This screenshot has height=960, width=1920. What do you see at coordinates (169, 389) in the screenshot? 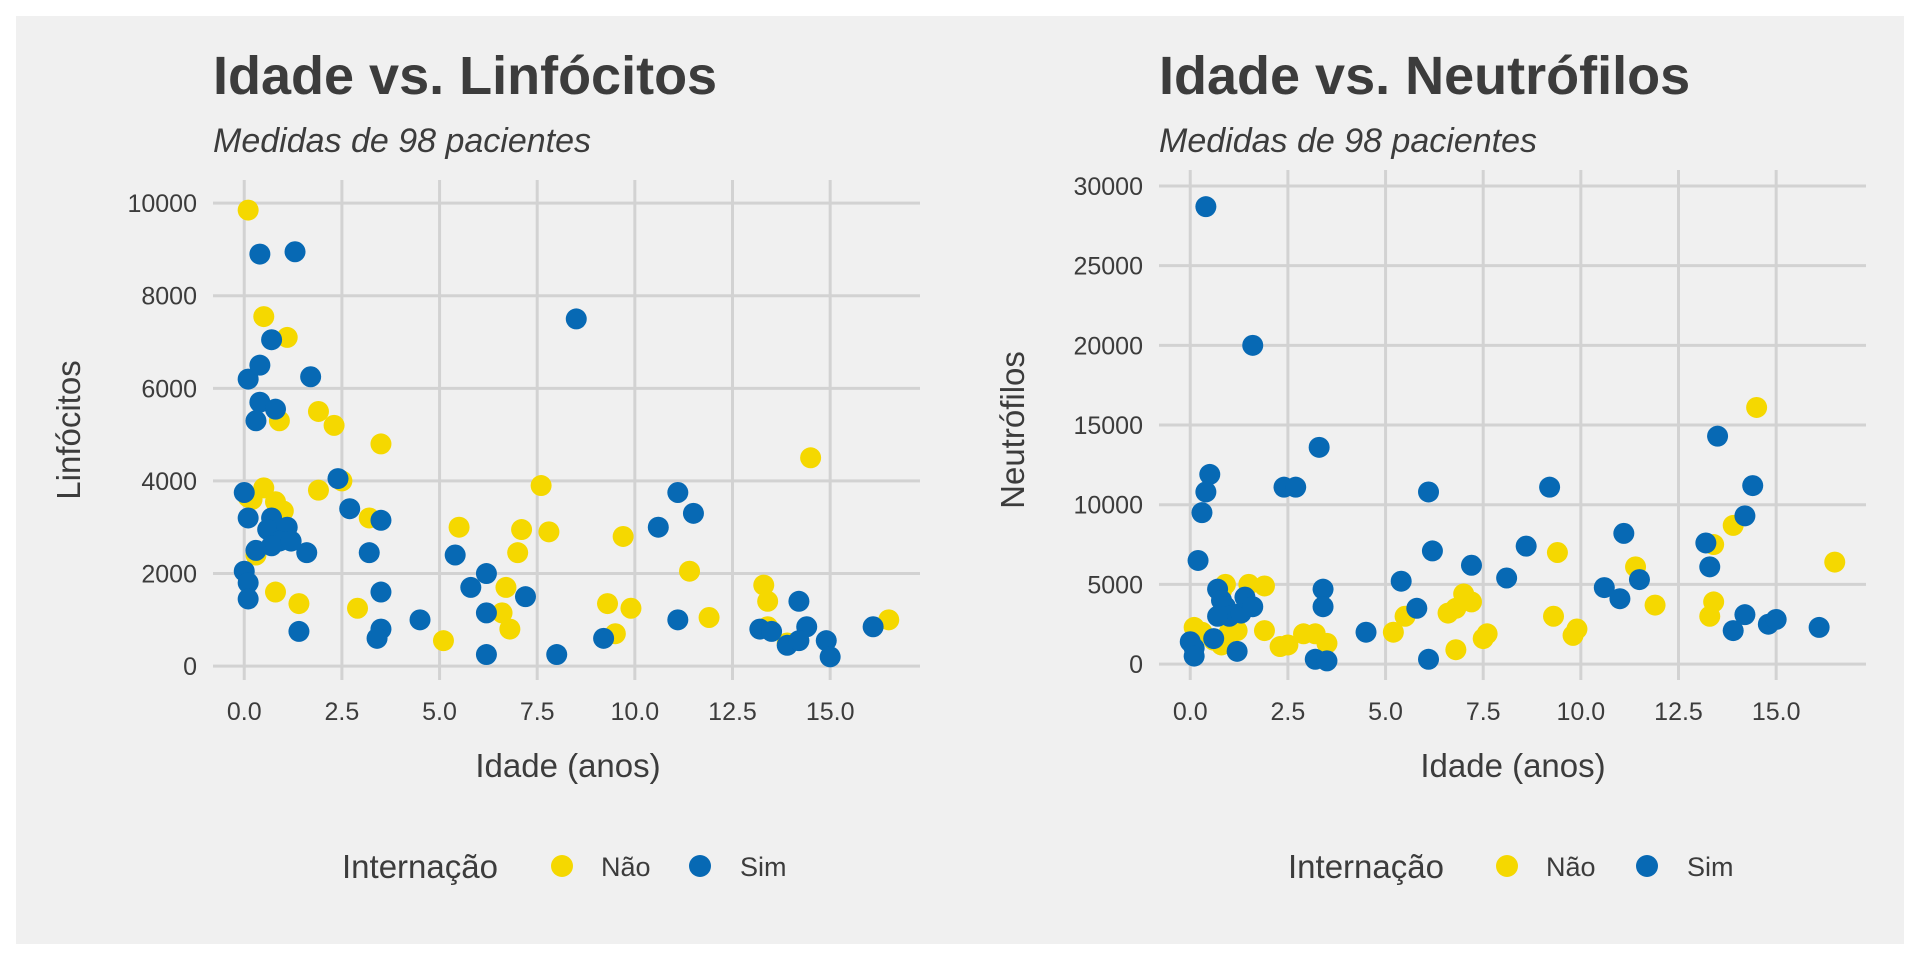
I see `y-tick-label: 6000` at bounding box center [169, 389].